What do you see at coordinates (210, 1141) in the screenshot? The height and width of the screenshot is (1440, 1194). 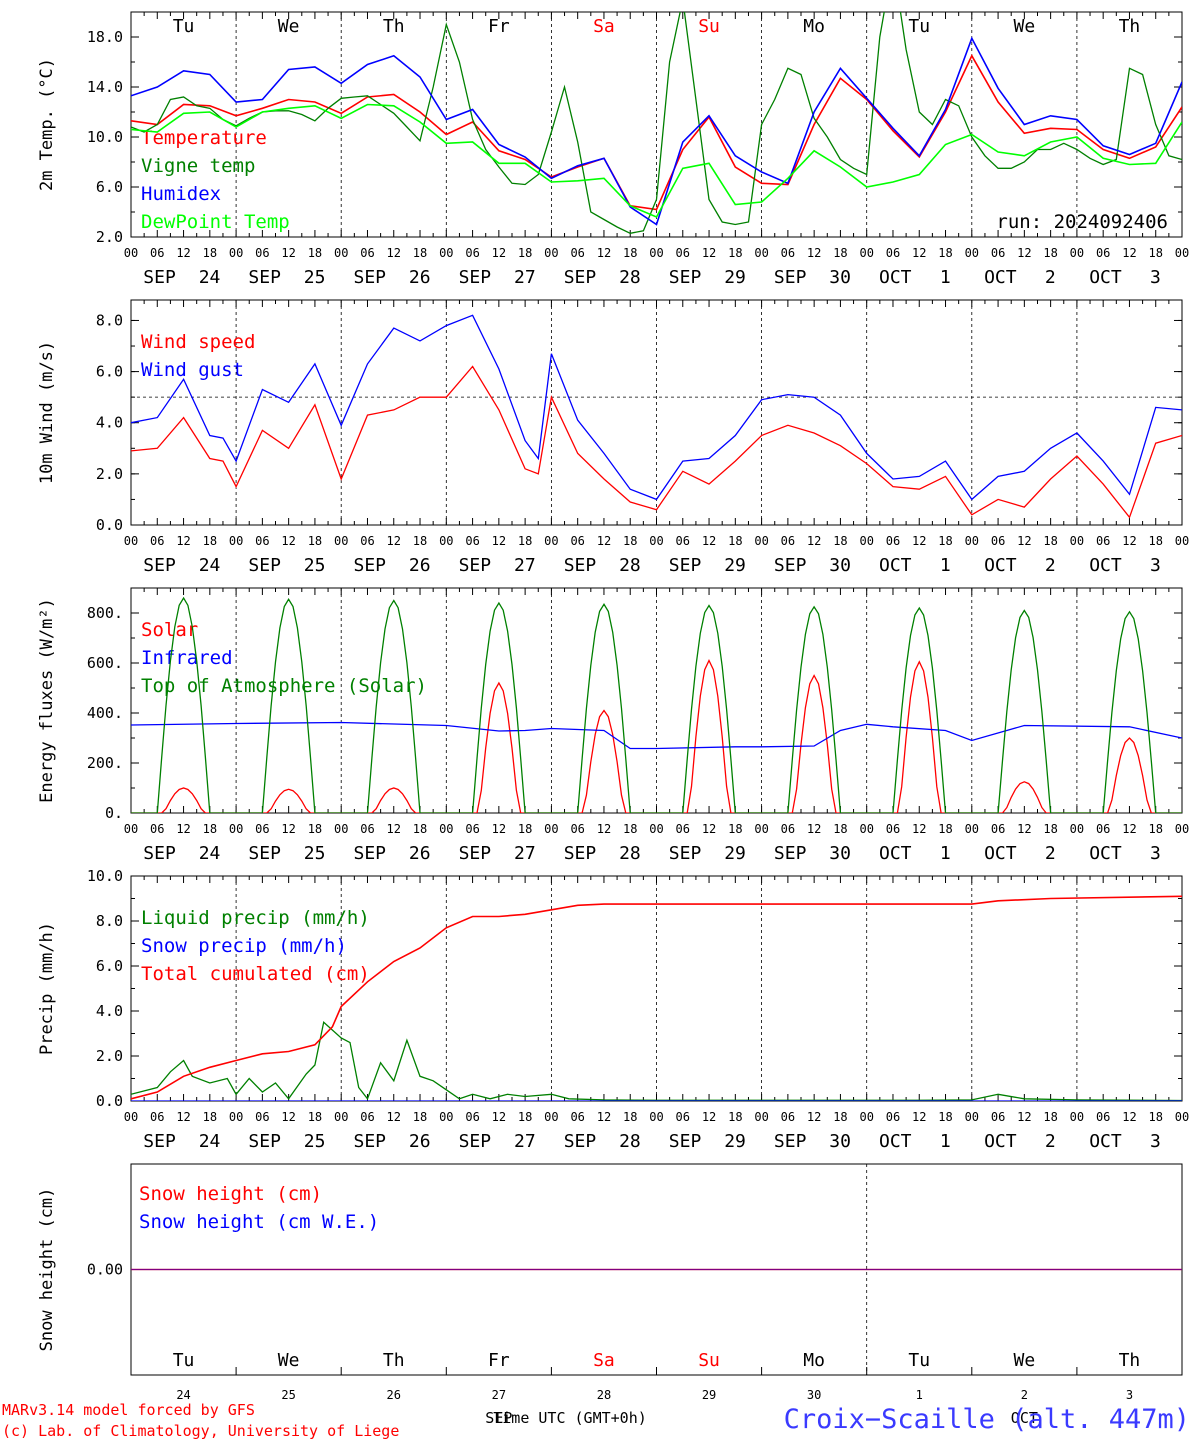 I see `date-day-label: 24` at bounding box center [210, 1141].